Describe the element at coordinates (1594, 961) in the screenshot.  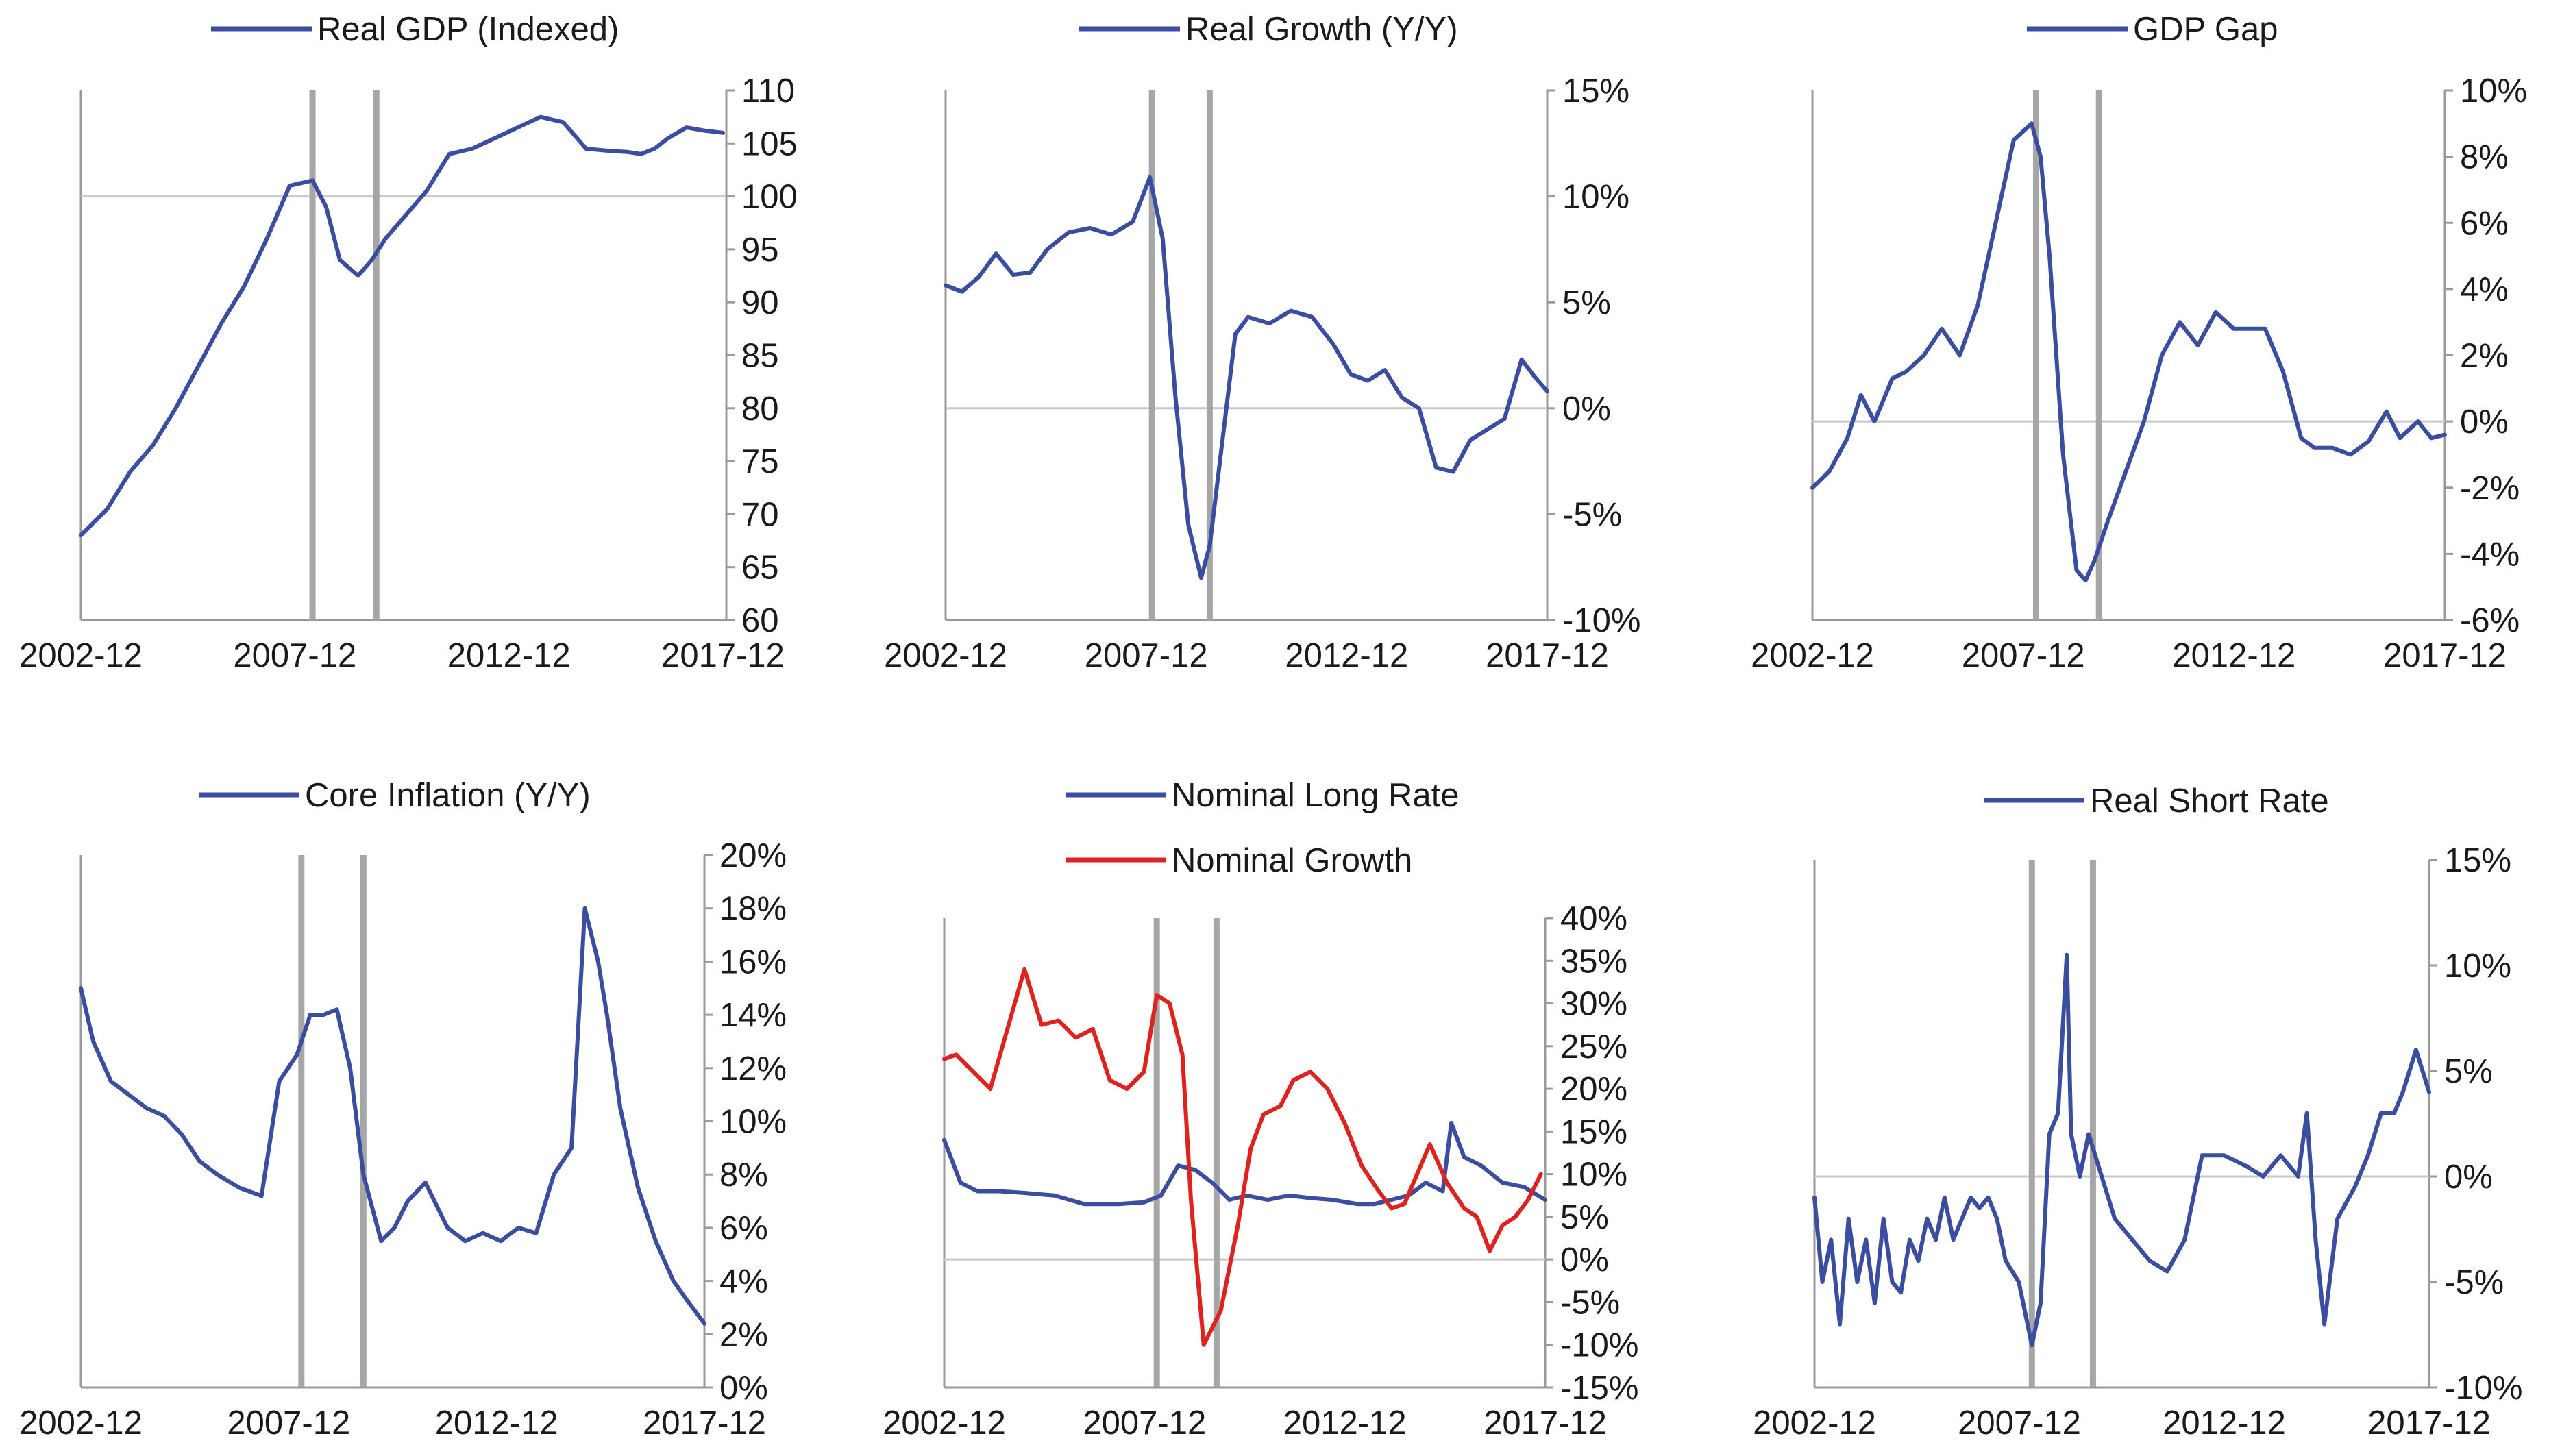
I see `y-tick-label: 35%` at that location.